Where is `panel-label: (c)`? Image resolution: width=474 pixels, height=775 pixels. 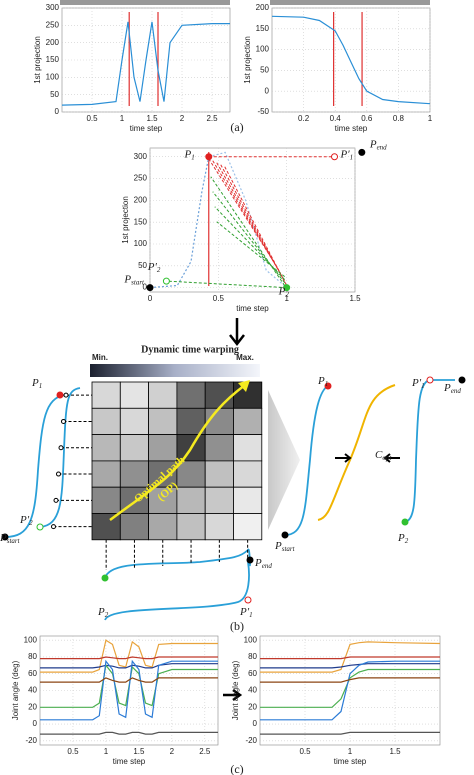 panel-label: (c) is located at coordinates (236, 768).